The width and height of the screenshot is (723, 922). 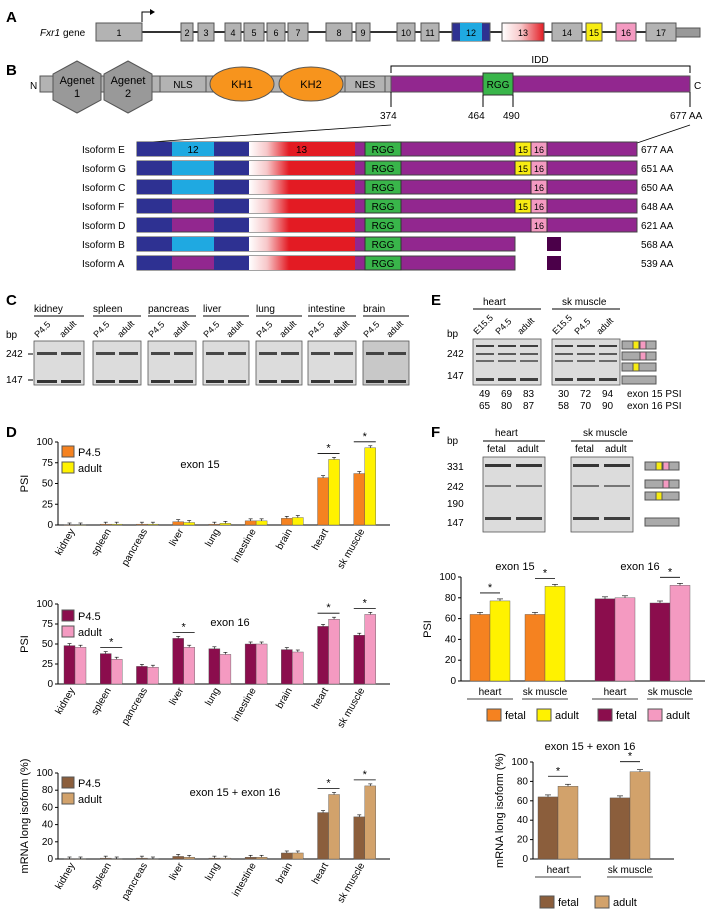 I want to click on kh1-domain, so click(x=242, y=84).